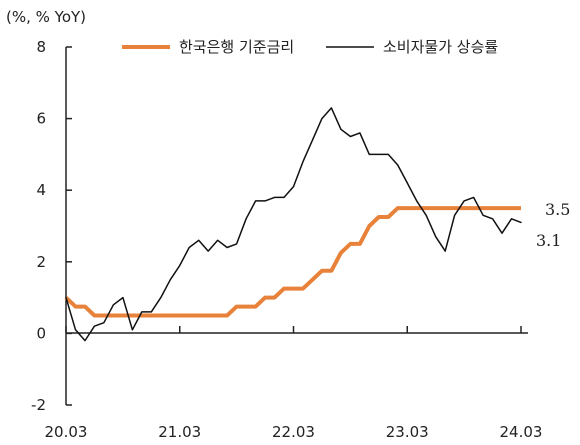 The image size is (580, 445). Describe the element at coordinates (440, 47) in the screenshot. I see `legend-label-cpi: 소비자물가 상승률` at that location.